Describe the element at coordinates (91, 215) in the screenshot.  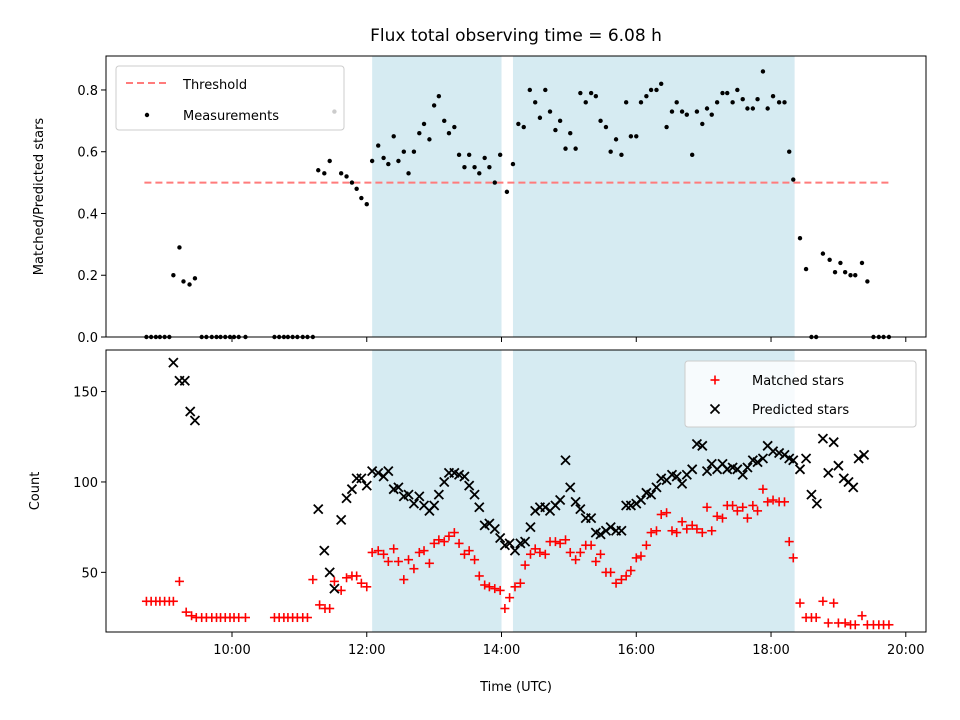
I see `top-y-ticks: 0.0 0.2 0.4 0.6 0.8` at that location.